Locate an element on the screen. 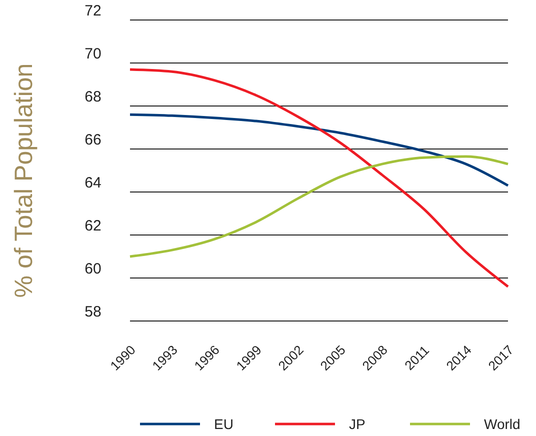 Image resolution: width=536 pixels, height=436 pixels. y-tick-label: 58 is located at coordinates (93, 312).